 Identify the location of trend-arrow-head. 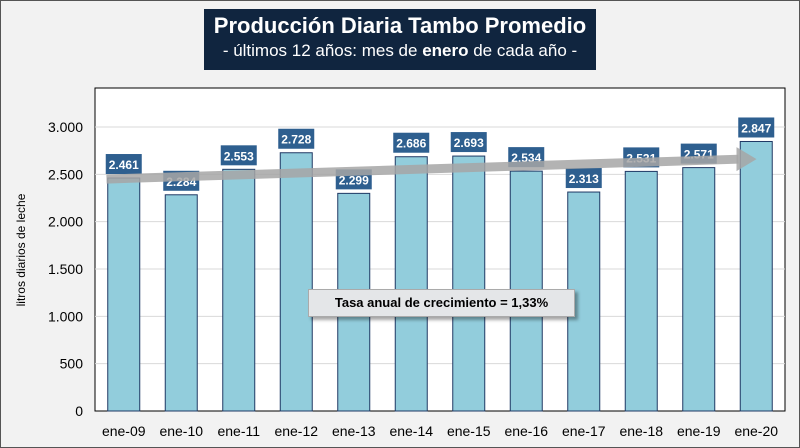
(746, 159).